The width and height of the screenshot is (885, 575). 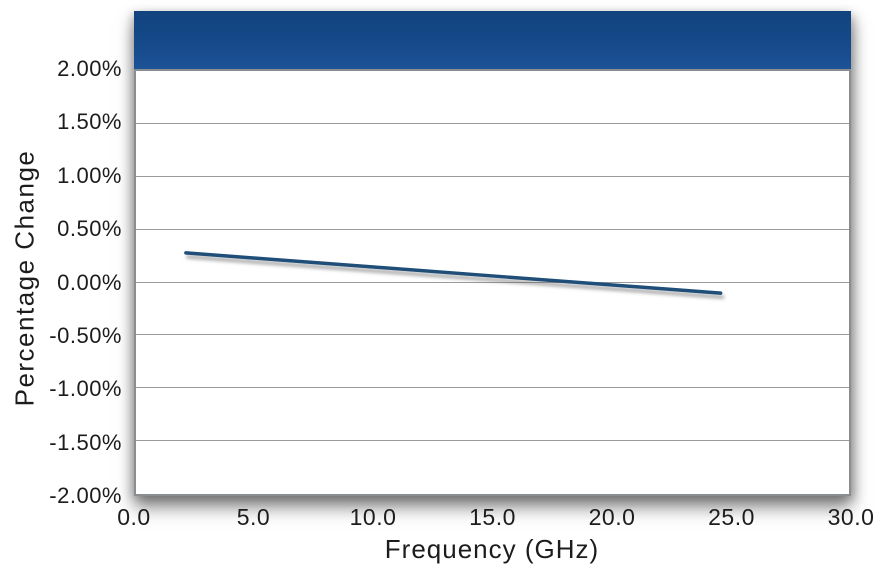 I want to click on y-tick-label: -1.50%, so click(x=85, y=442).